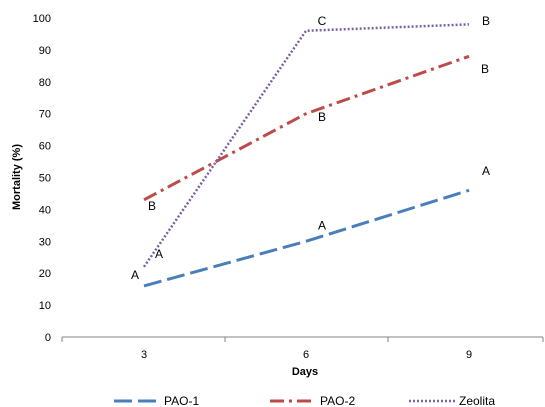 This screenshot has width=545, height=407. What do you see at coordinates (45, 51) in the screenshot?
I see `y-tick-label: 90` at bounding box center [45, 51].